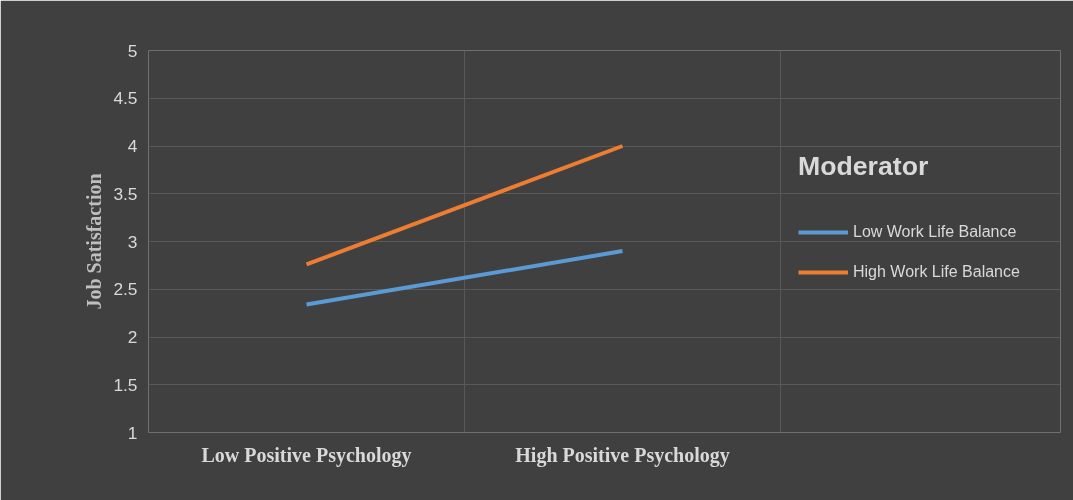 This screenshot has width=1073, height=500. Describe the element at coordinates (935, 232) in the screenshot. I see `legend-label: Low Work Life Balance` at that location.